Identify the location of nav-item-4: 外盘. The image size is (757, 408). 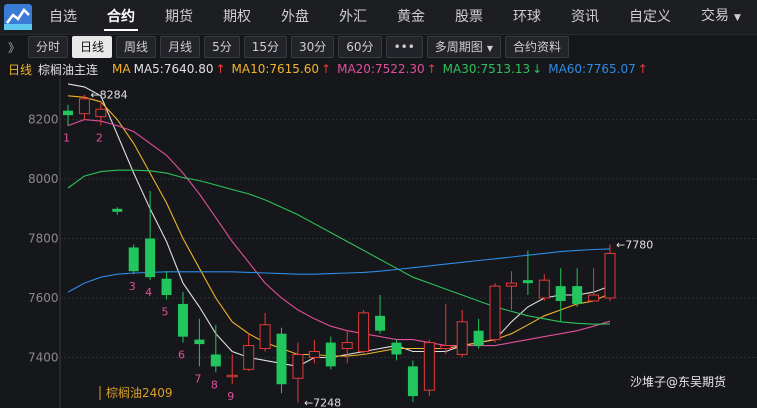
(295, 17).